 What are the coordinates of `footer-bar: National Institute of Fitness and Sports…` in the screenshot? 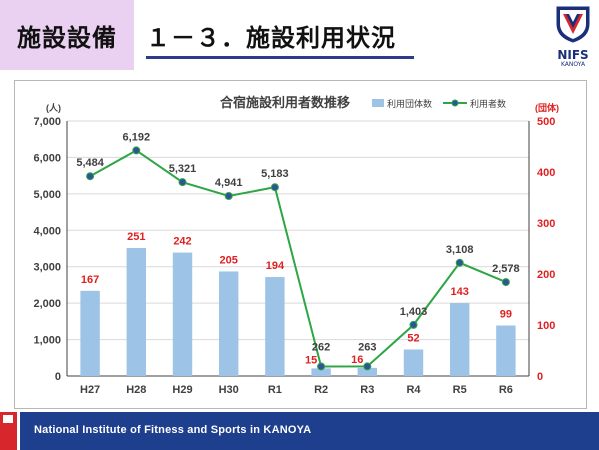 It's located at (299, 431).